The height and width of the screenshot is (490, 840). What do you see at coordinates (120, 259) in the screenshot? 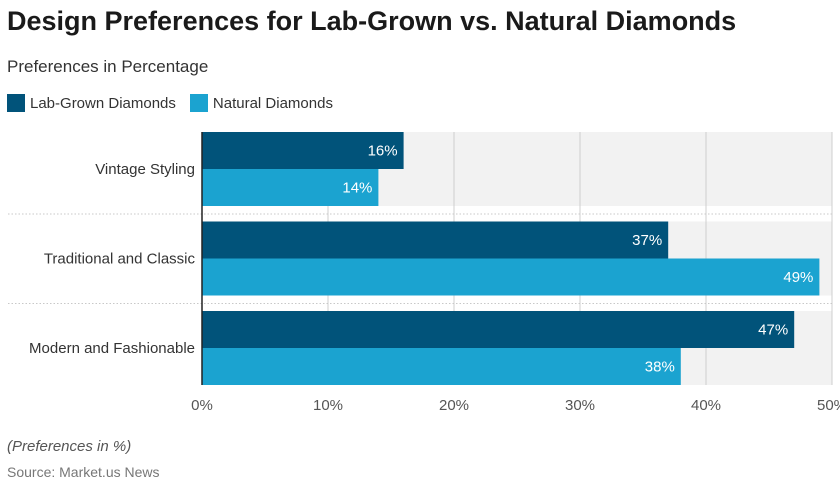
I see `category-label: Traditional and Classic` at bounding box center [120, 259].